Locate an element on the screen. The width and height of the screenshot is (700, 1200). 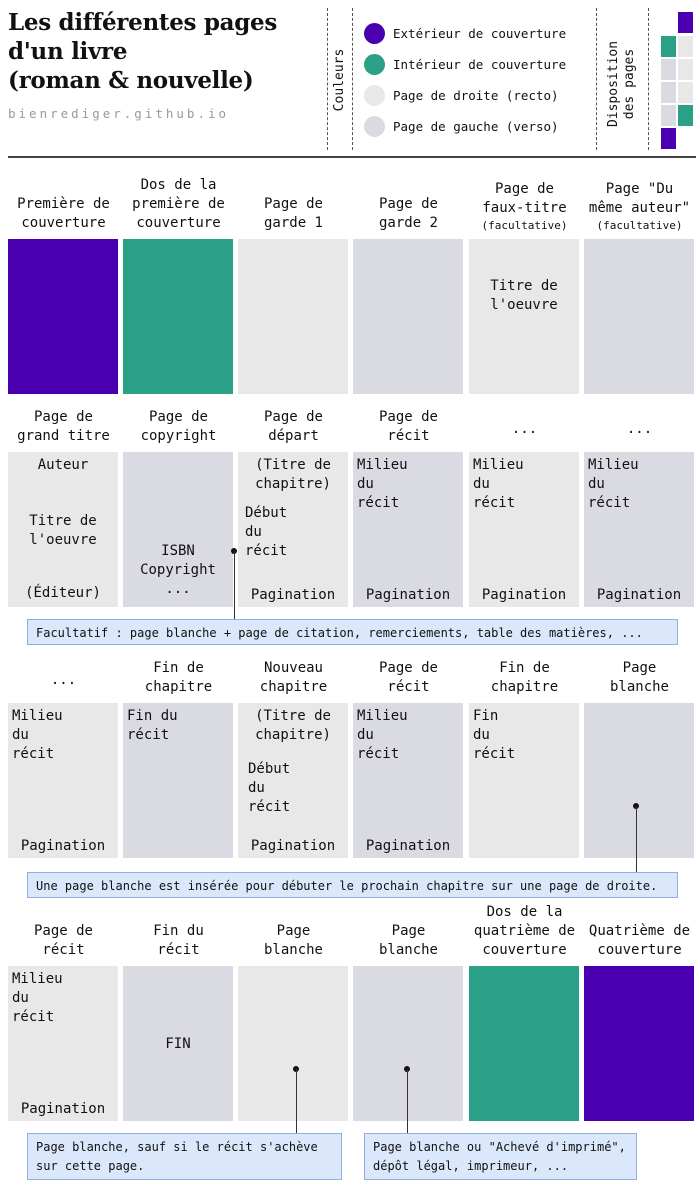
optional-tag: (facultative) is located at coordinates (524, 225).